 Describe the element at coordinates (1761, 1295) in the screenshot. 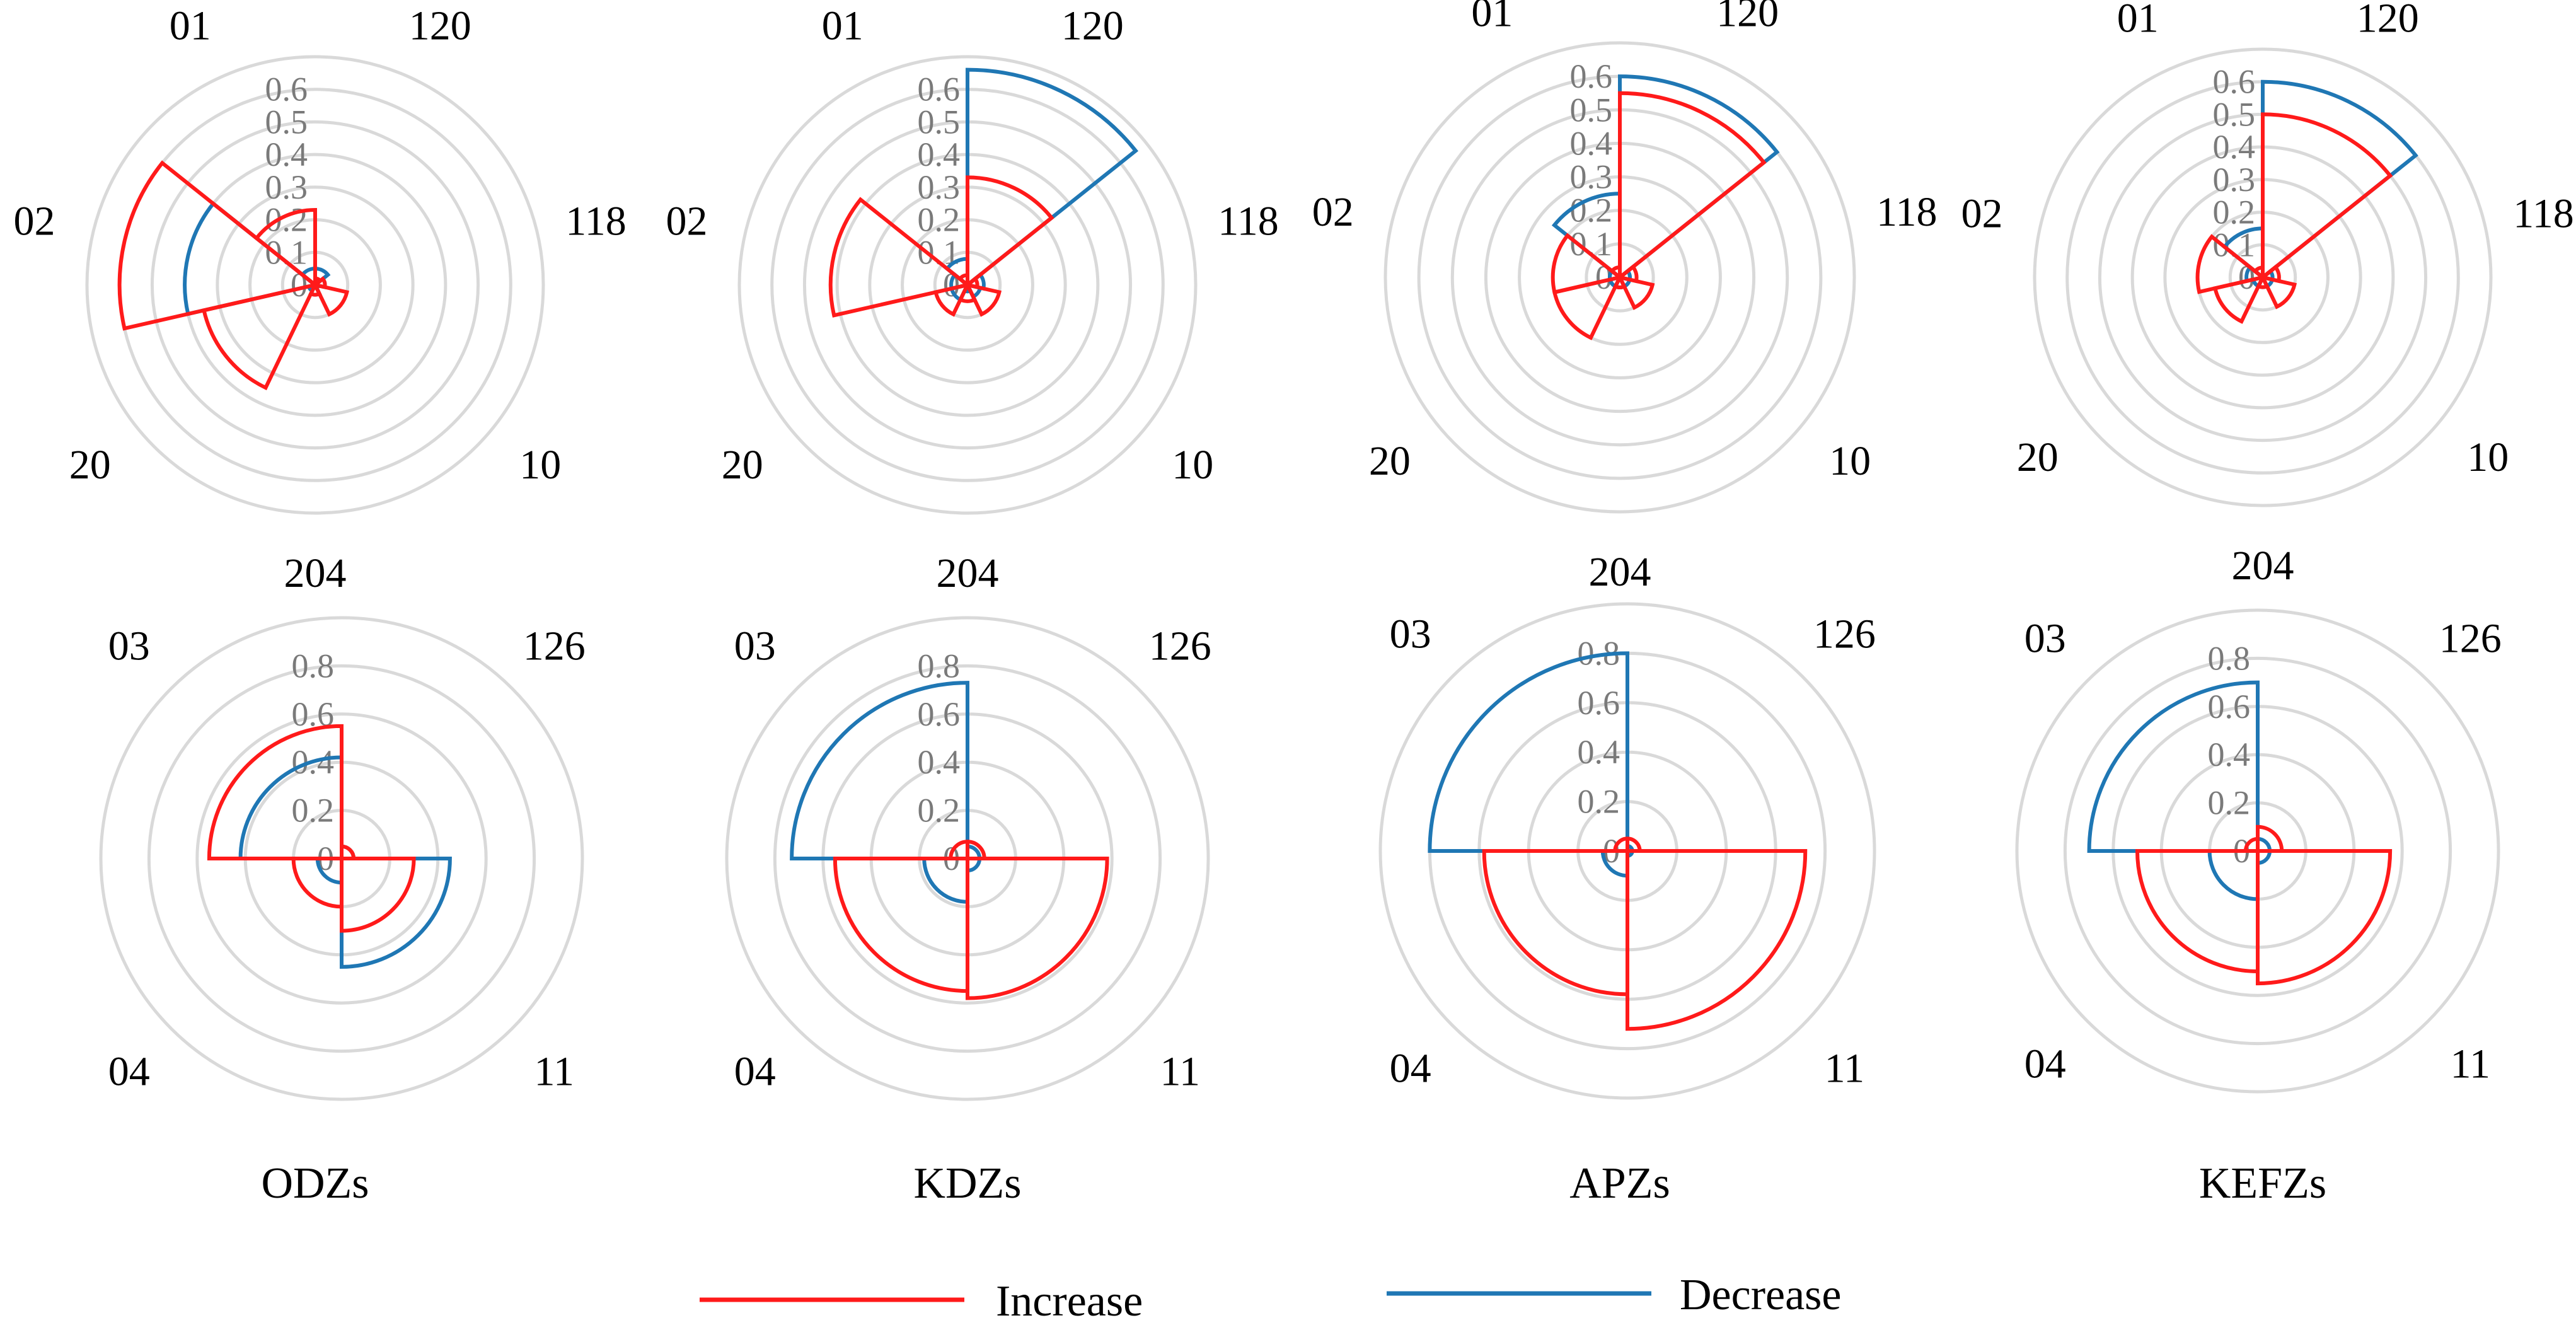

I see `legend-decrease-label: Decrease` at that location.